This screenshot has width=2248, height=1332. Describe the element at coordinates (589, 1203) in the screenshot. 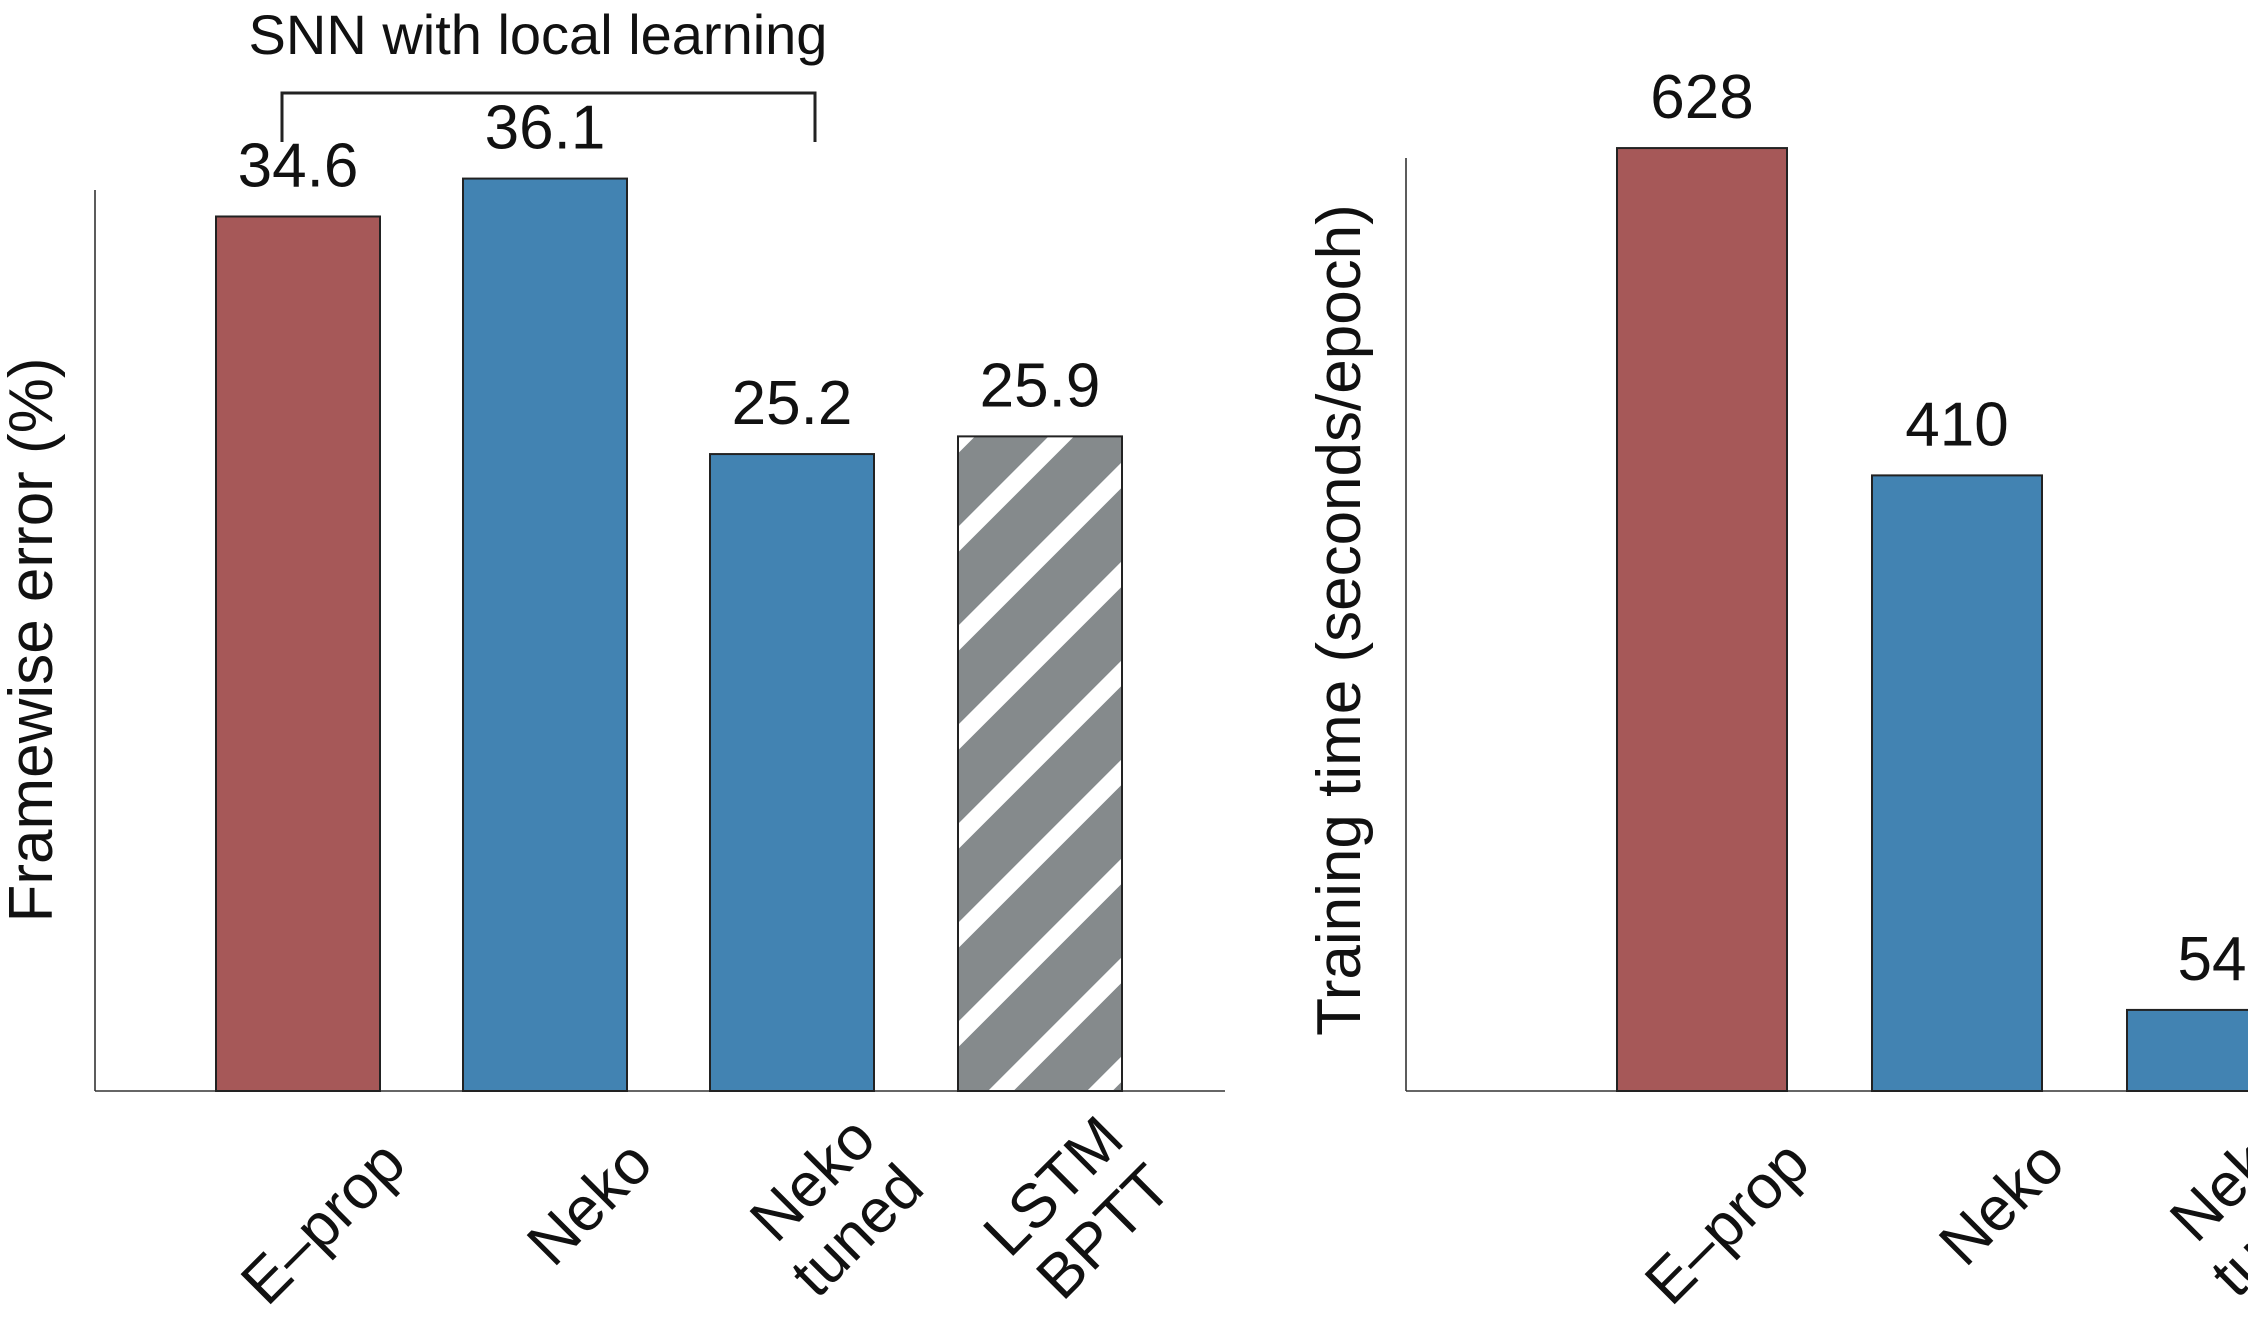

I see `error-tick-label-1: Neko` at that location.